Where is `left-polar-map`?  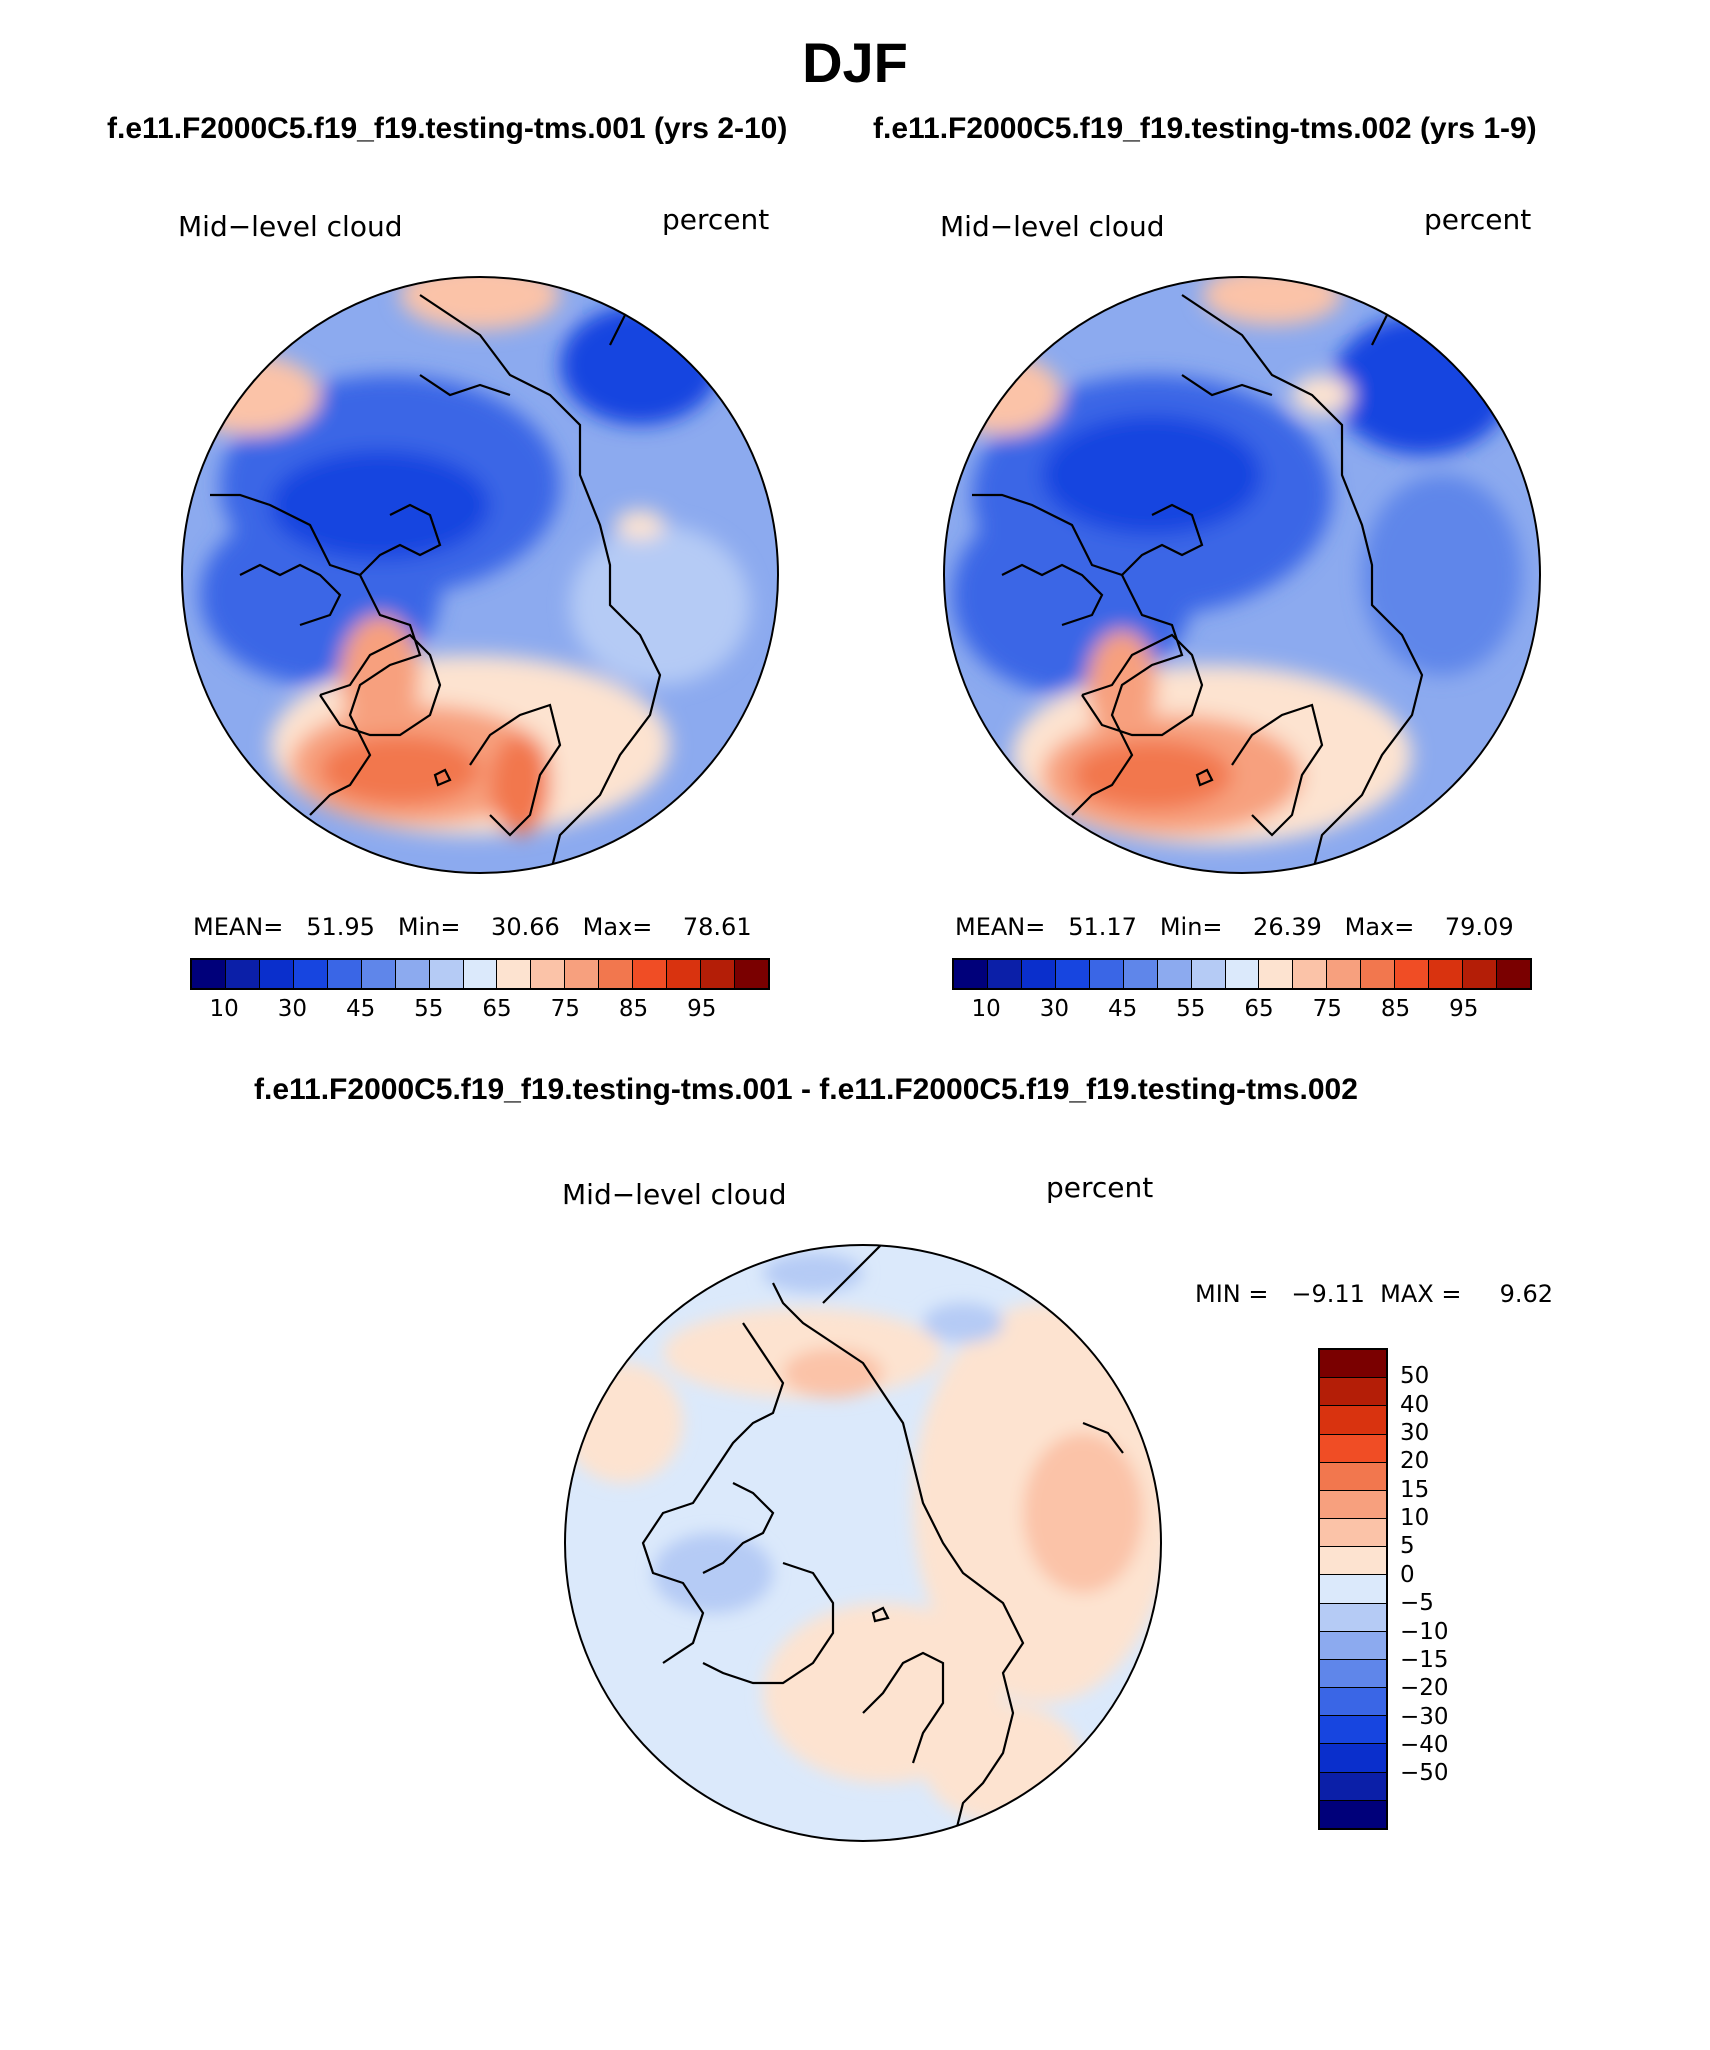
left-polar-map is located at coordinates (480, 575).